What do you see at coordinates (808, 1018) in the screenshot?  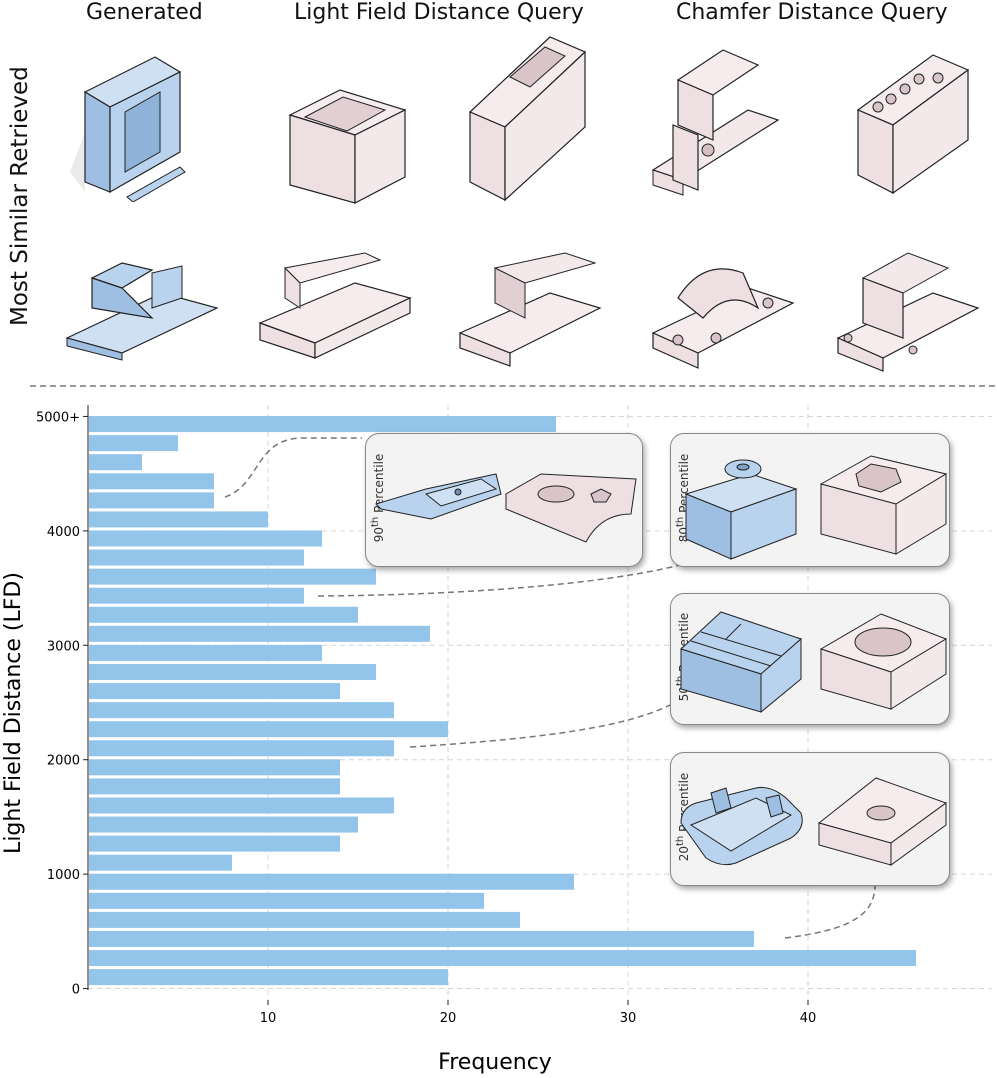 I see `x-tick-label: 40` at bounding box center [808, 1018].